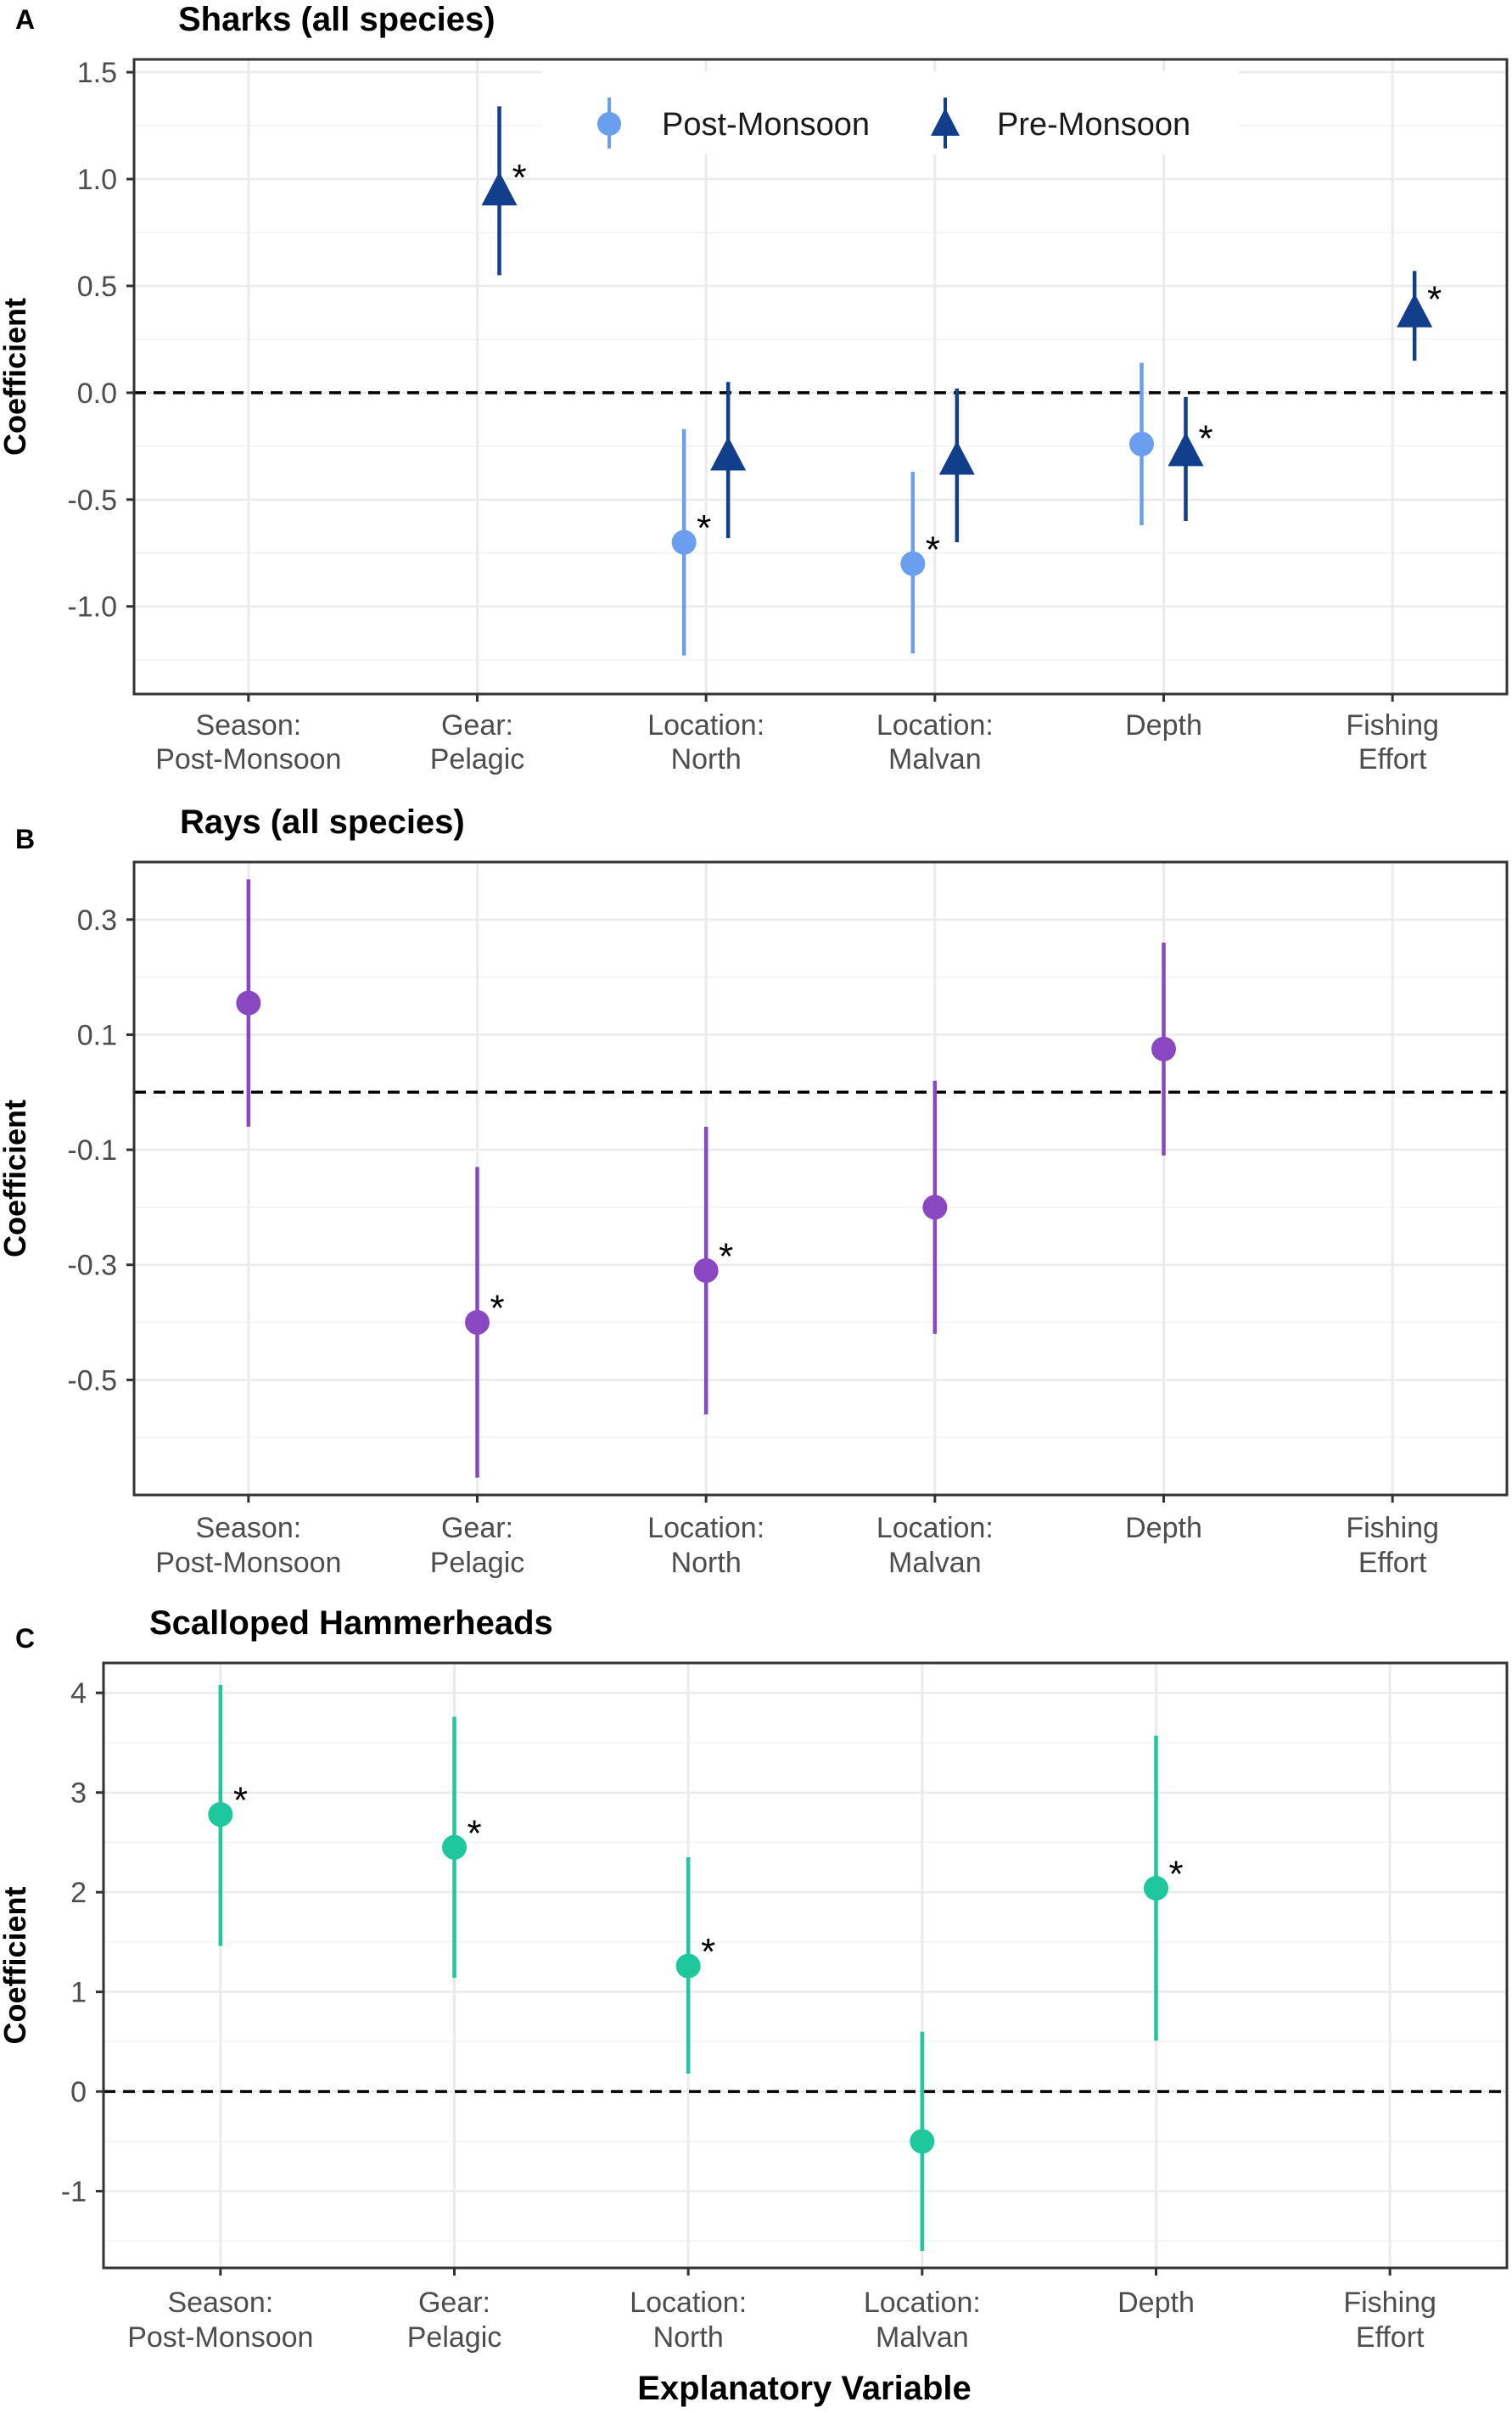 The height and width of the screenshot is (2413, 1512). What do you see at coordinates (74, 2192) in the screenshot?
I see `y-tick-label: -1` at bounding box center [74, 2192].